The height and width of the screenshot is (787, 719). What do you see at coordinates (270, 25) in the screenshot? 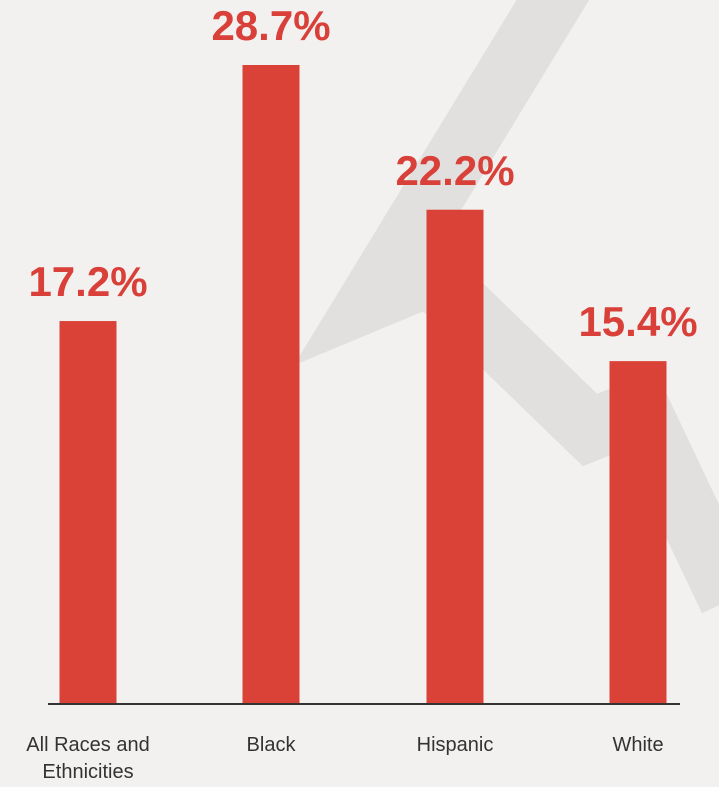
I see `value-label: 28.7%` at bounding box center [270, 25].